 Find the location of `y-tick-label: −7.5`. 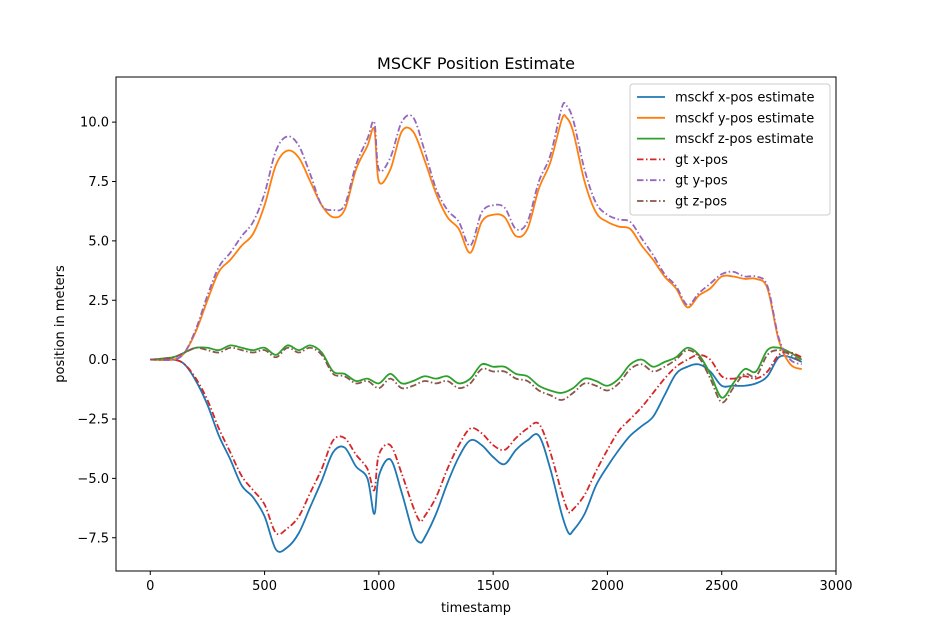

y-tick-label: −7.5 is located at coordinates (93, 538).